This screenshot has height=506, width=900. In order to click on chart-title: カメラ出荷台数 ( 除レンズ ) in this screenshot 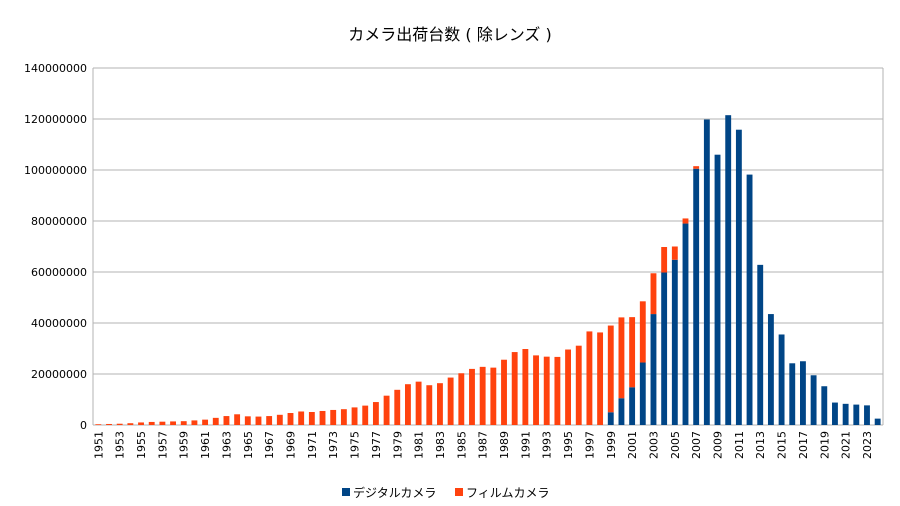, I will do `click(449, 34)`.